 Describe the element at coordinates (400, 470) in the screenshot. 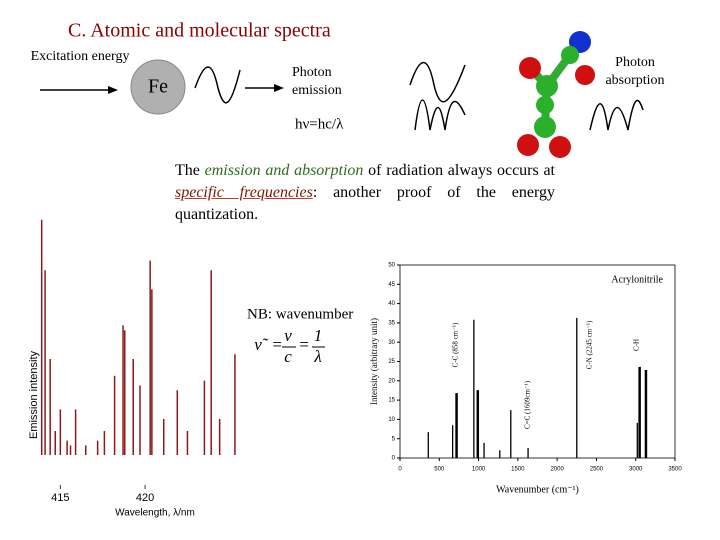

I see `x-tick-label: 0` at that location.